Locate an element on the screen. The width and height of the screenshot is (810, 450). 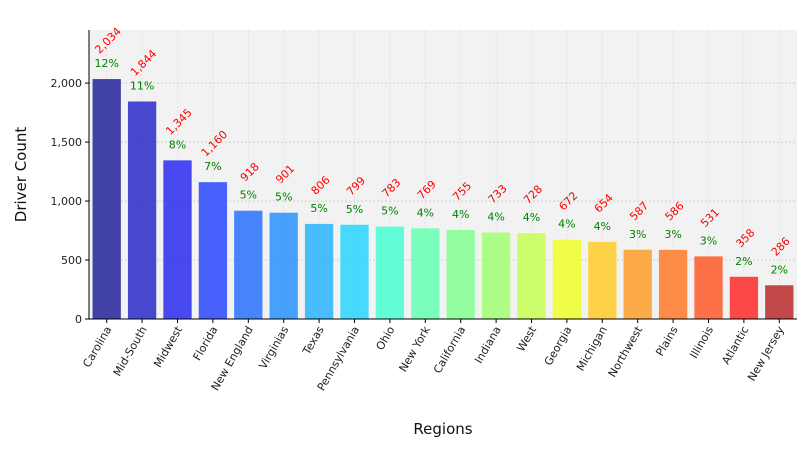
x-tick-label: Ohio is located at coordinates (386, 338).